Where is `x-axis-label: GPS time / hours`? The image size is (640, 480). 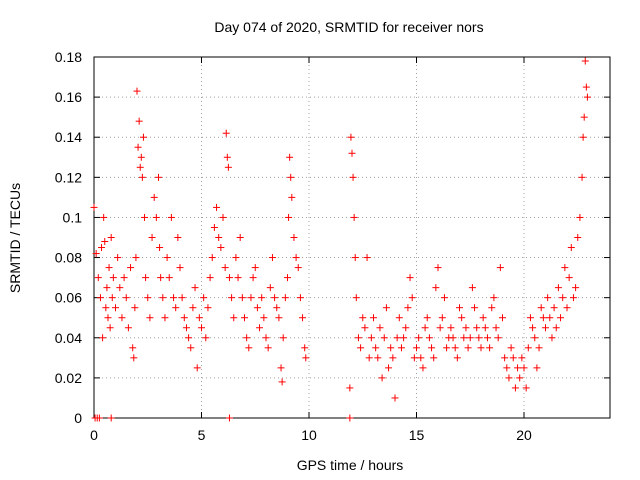 x-axis-label: GPS time / hours is located at coordinates (350, 465).